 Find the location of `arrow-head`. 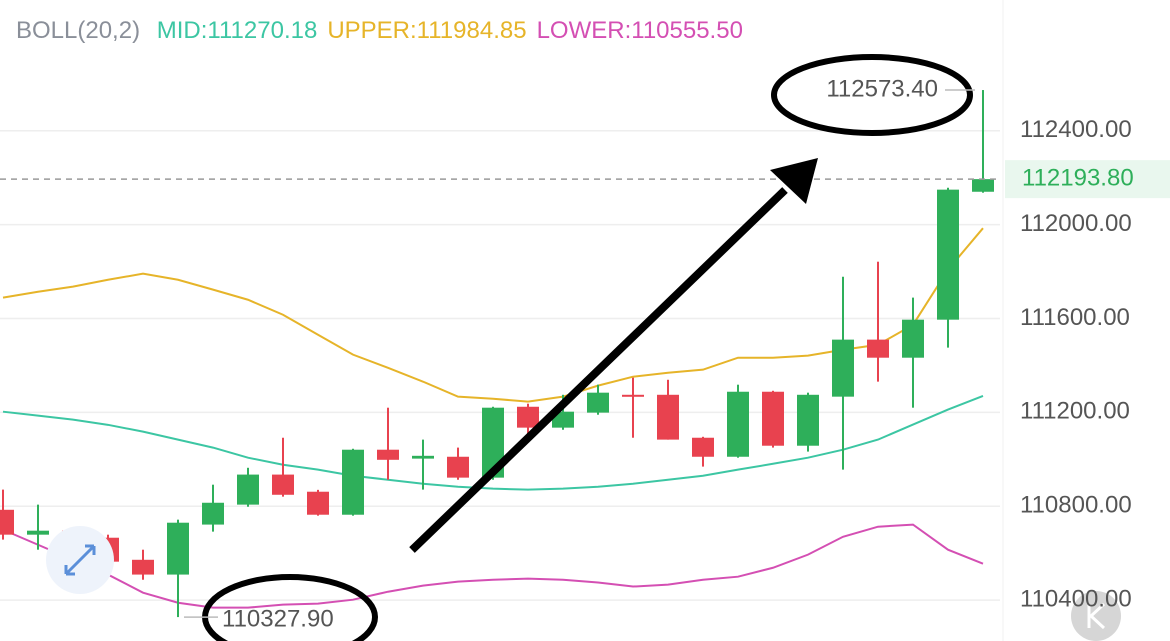

arrow-head is located at coordinates (794, 181).